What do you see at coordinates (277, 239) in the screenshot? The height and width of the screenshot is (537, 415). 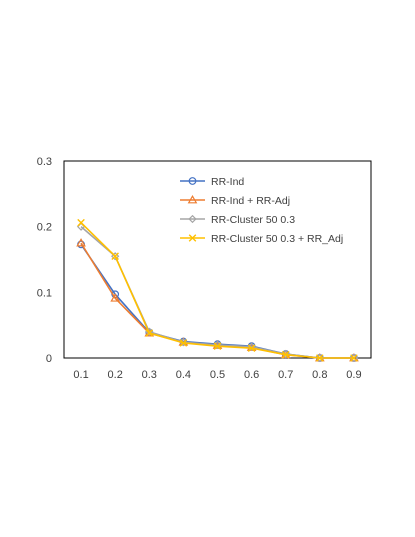 I see `legend-label: RR-Cluster 50 0.3 + RR_Adj` at bounding box center [277, 239].